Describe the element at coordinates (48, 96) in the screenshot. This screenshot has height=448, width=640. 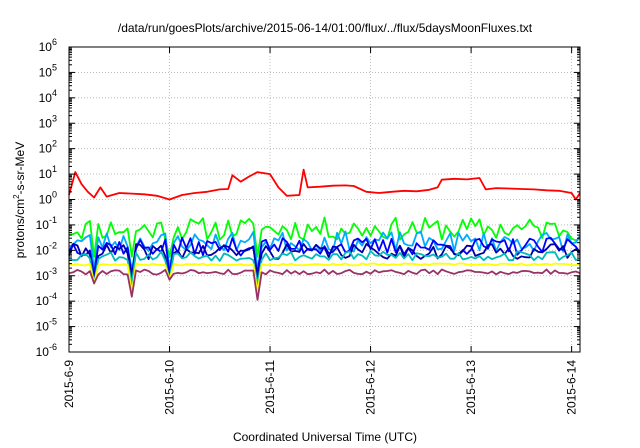
I see `y-tick-label: 10⁴` at that location.